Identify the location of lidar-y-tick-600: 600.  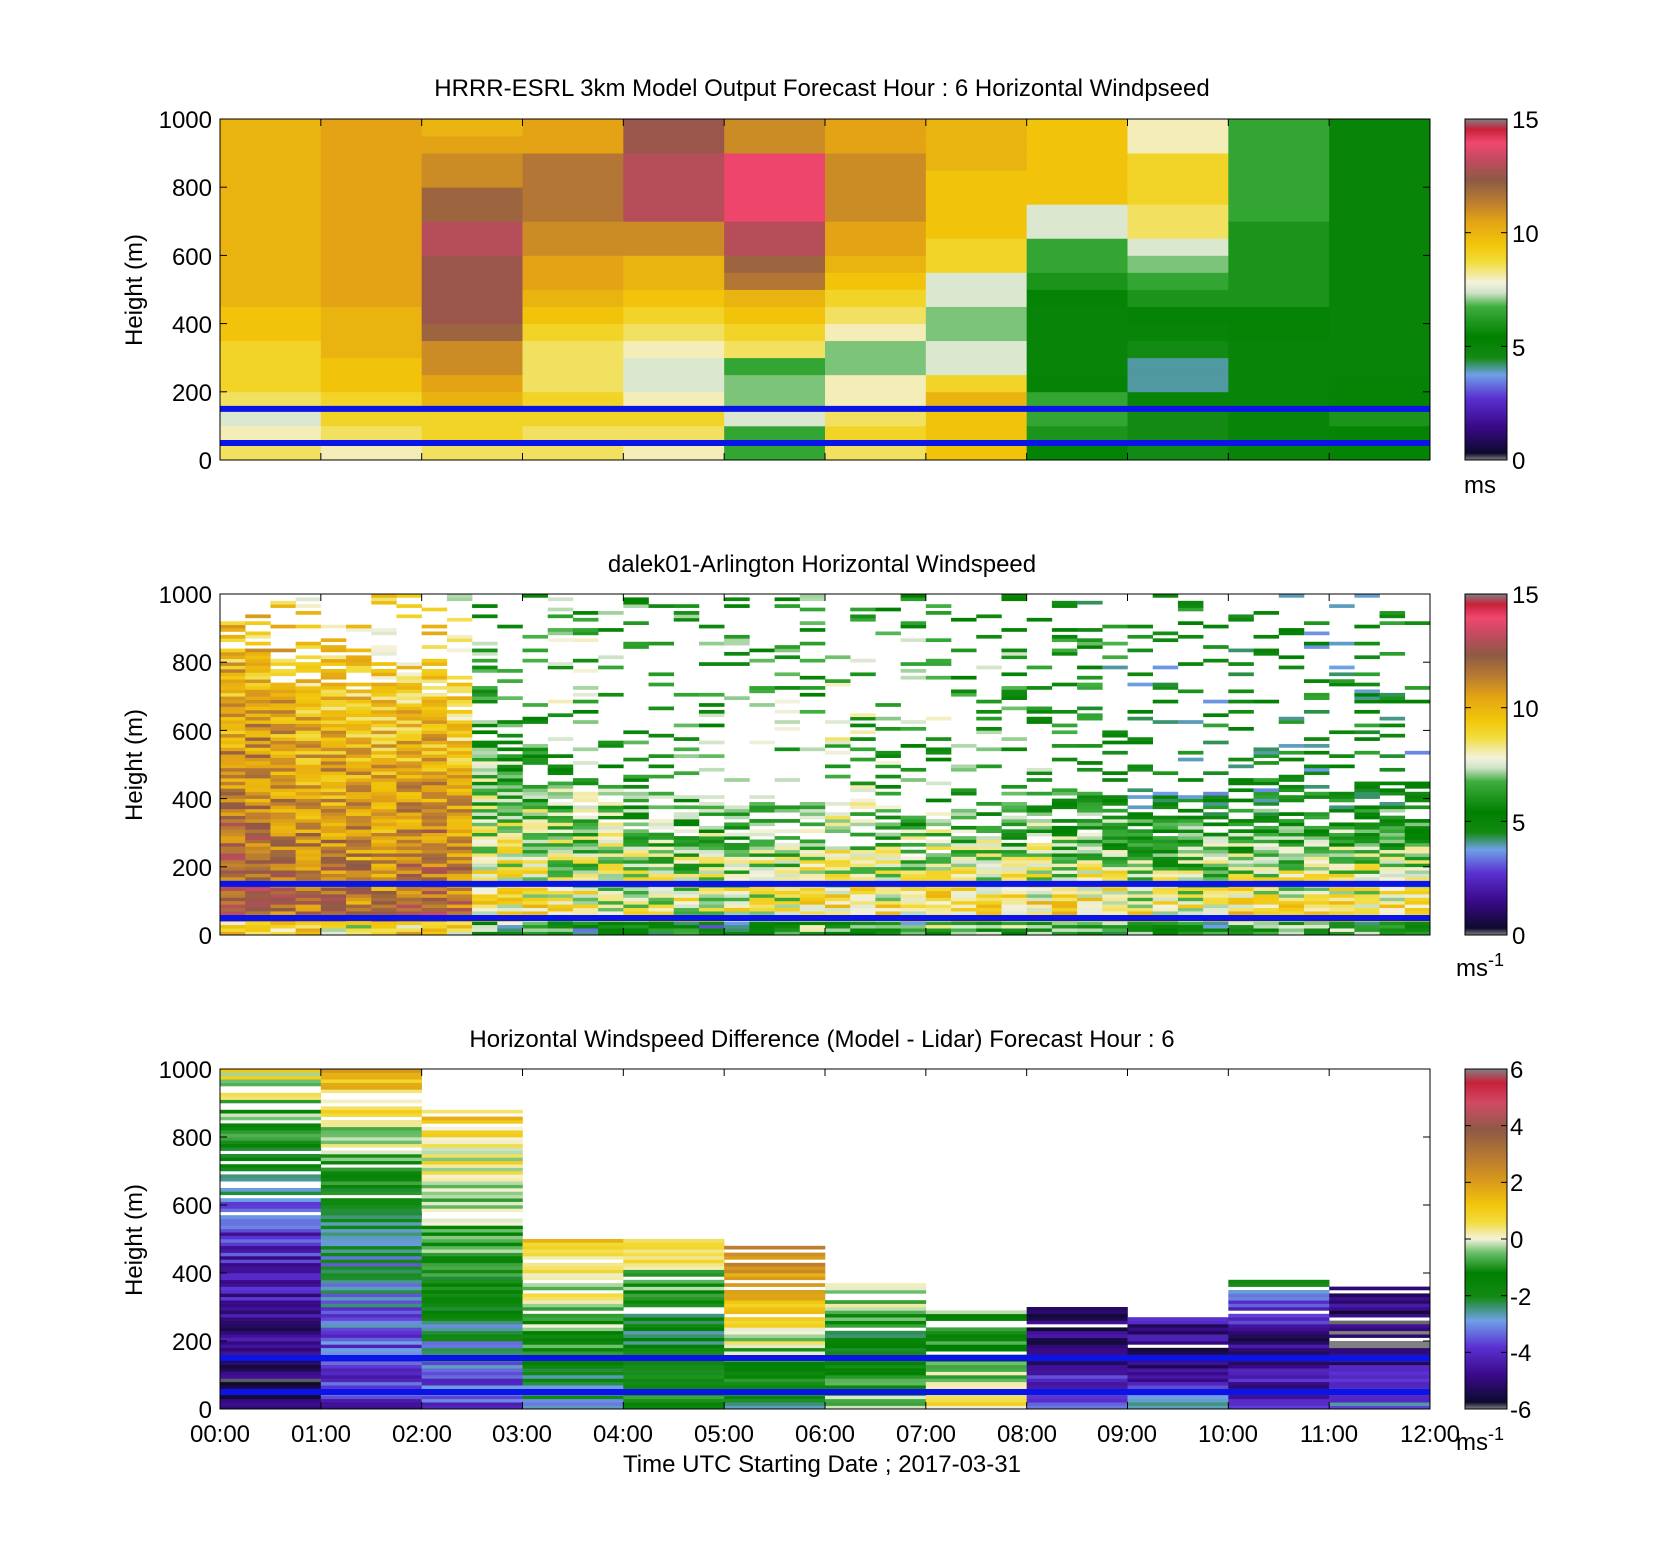
(192, 732).